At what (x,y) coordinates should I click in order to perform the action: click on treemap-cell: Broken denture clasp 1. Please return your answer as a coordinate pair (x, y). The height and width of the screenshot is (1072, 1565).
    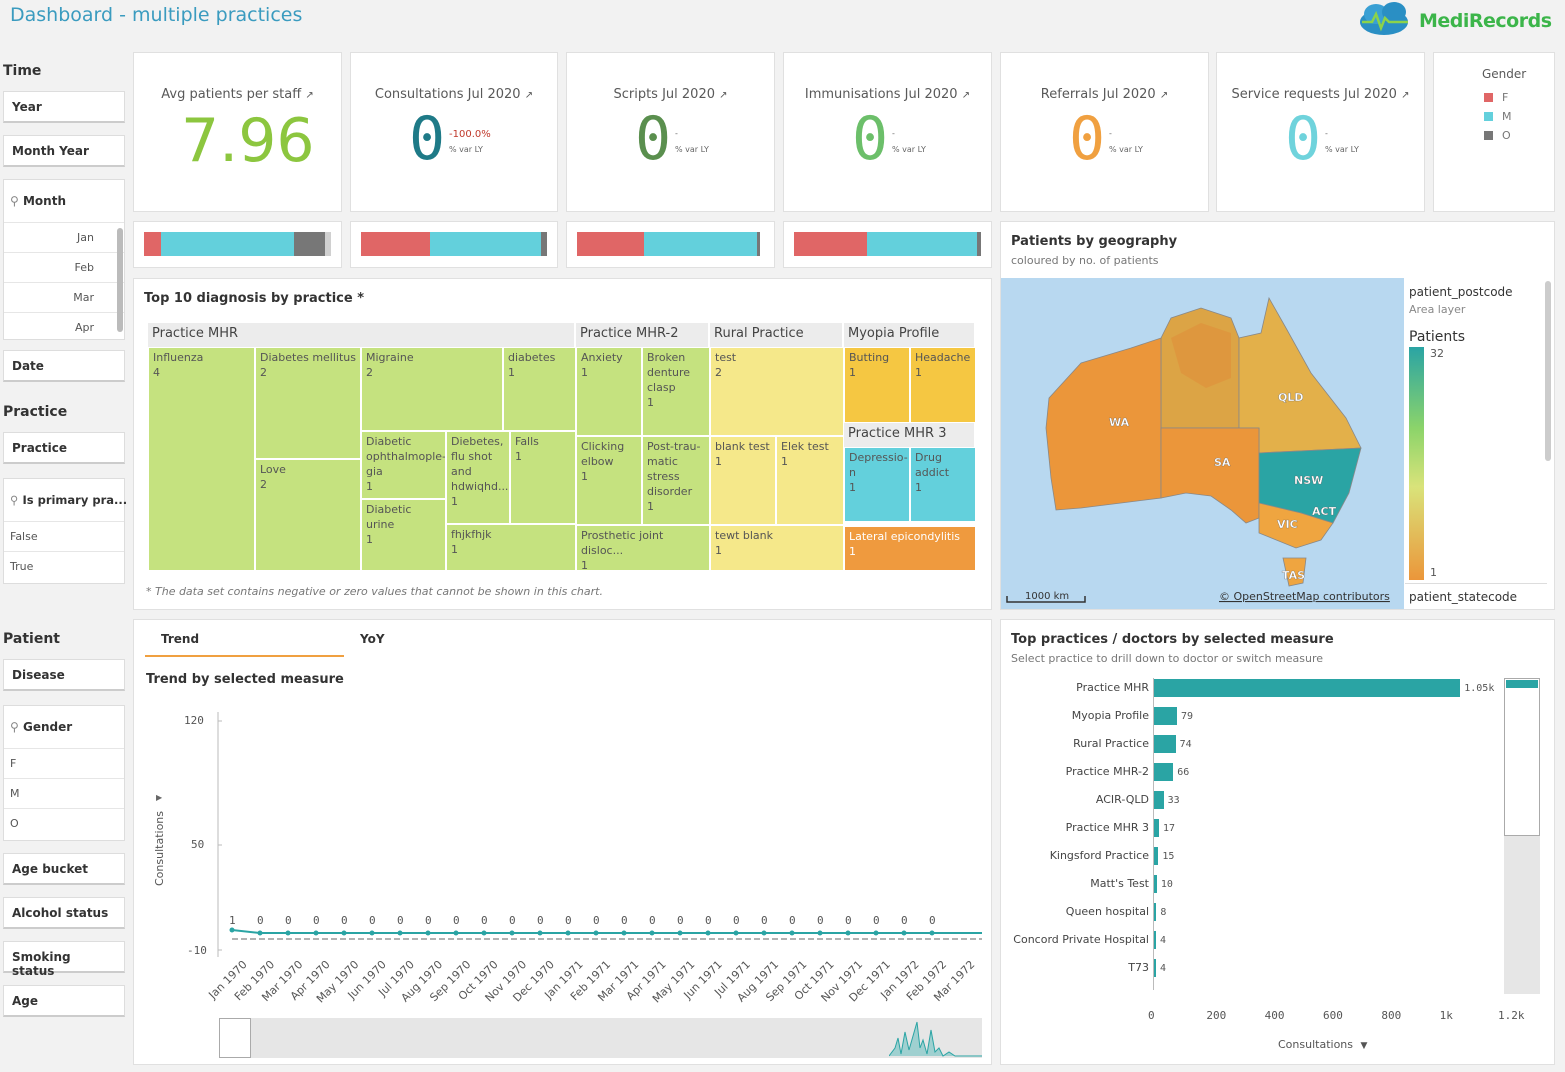
    Looking at the image, I should click on (676, 391).